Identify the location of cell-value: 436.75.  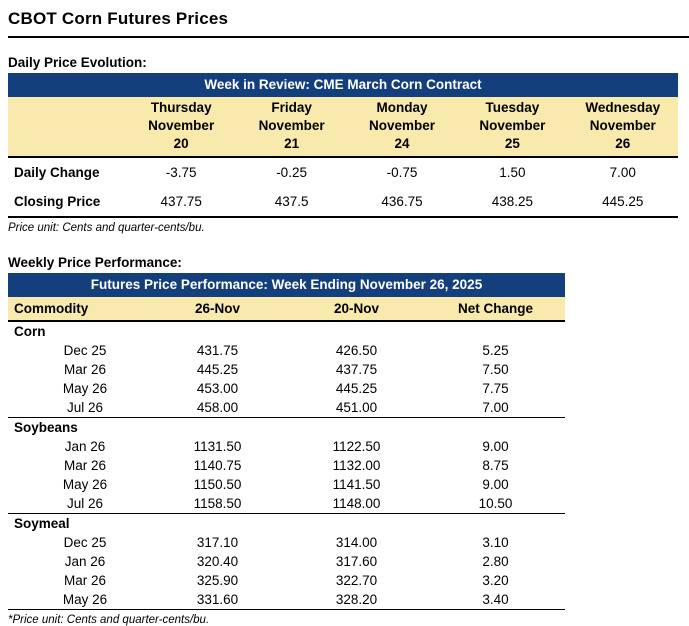
(402, 201).